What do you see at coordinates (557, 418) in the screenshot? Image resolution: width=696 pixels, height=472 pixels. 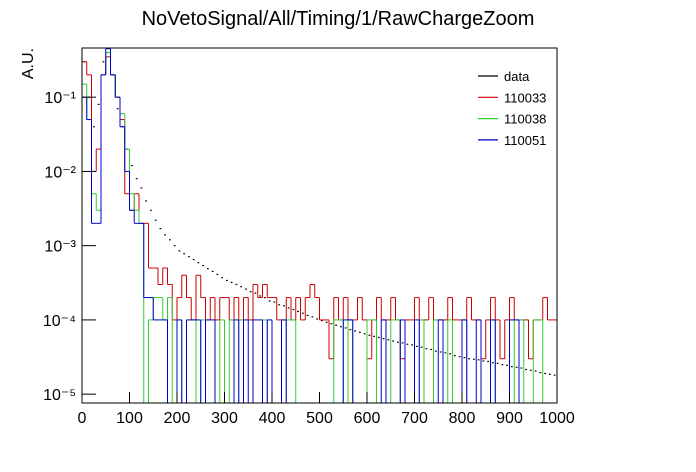 I see `x-tick-label: 1000` at bounding box center [557, 418].